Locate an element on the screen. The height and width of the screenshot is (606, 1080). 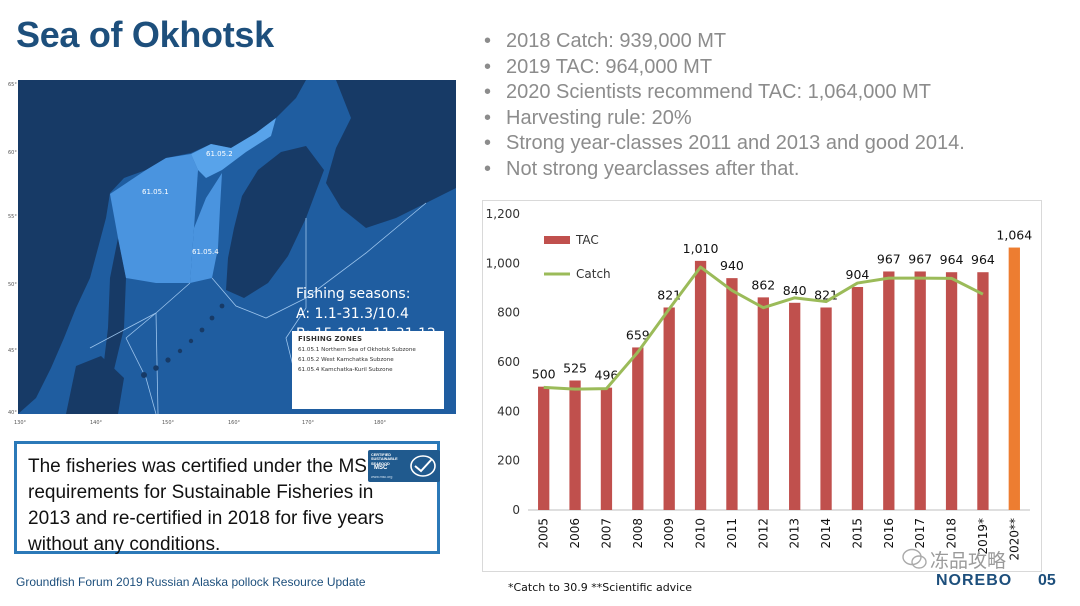
brand-logo: NOREBO is located at coordinates (974, 580).